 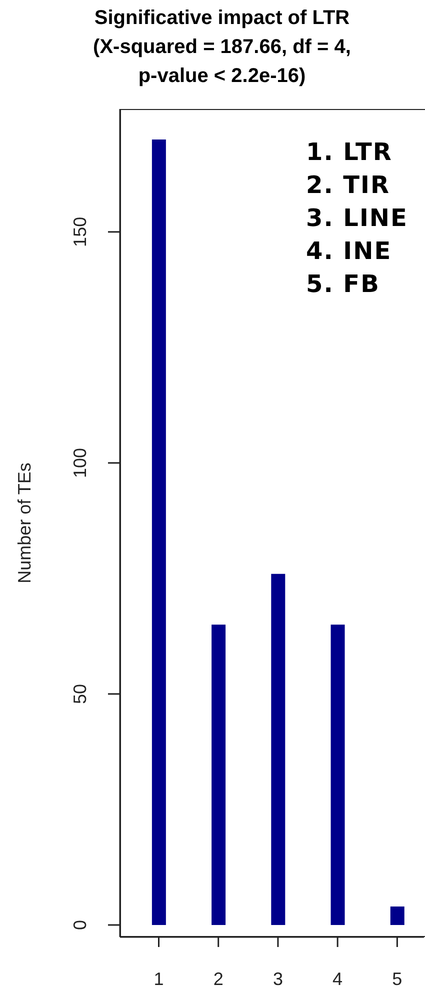 I want to click on chart-title: Significative impact of LTR (X-squared = 187.66, df = 4, p-value < 2.2e-16), so click(x=222, y=47).